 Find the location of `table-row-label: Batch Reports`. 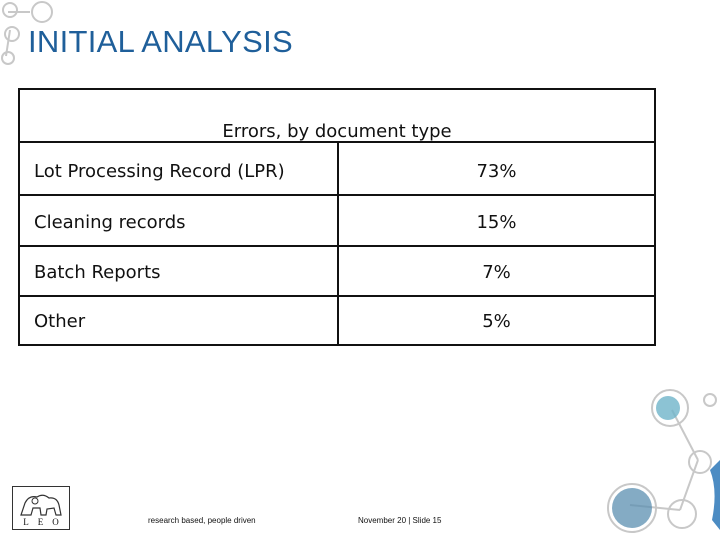

table-row-label: Batch Reports is located at coordinates (97, 272).